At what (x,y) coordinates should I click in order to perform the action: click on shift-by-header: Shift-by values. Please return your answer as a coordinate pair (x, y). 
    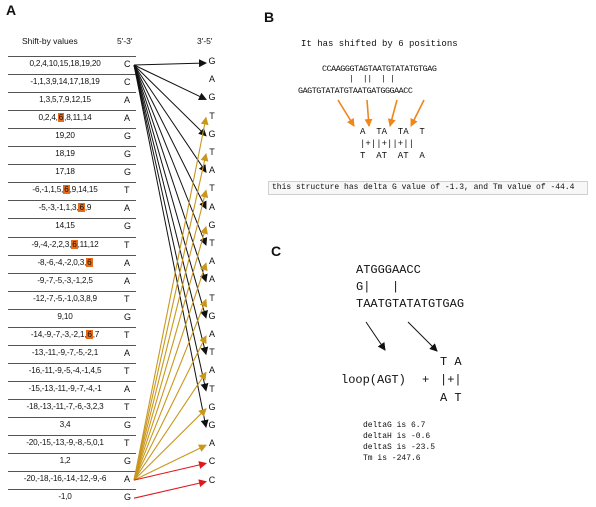
    Looking at the image, I should click on (50, 41).